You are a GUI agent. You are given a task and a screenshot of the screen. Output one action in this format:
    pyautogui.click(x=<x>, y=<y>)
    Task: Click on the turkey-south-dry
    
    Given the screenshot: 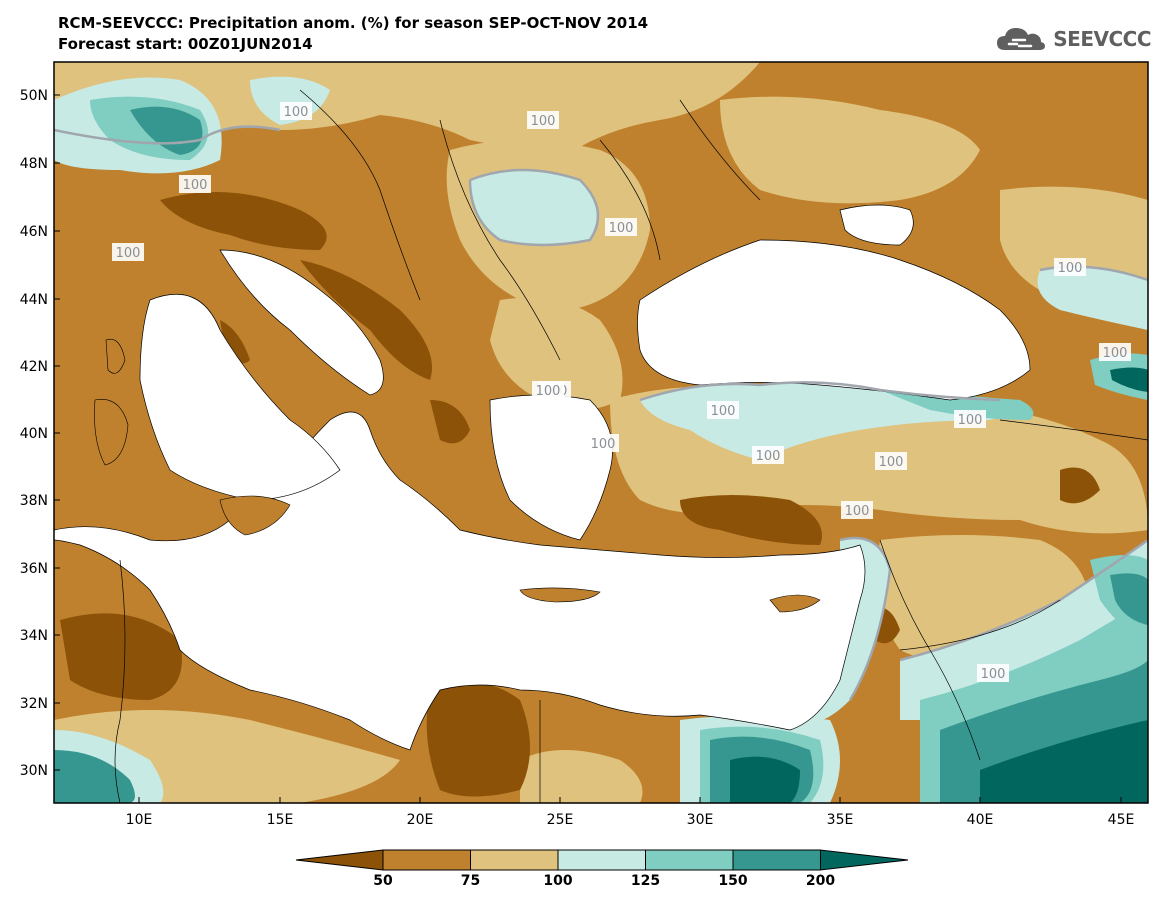 What is the action you would take?
    pyautogui.click(x=751, y=520)
    